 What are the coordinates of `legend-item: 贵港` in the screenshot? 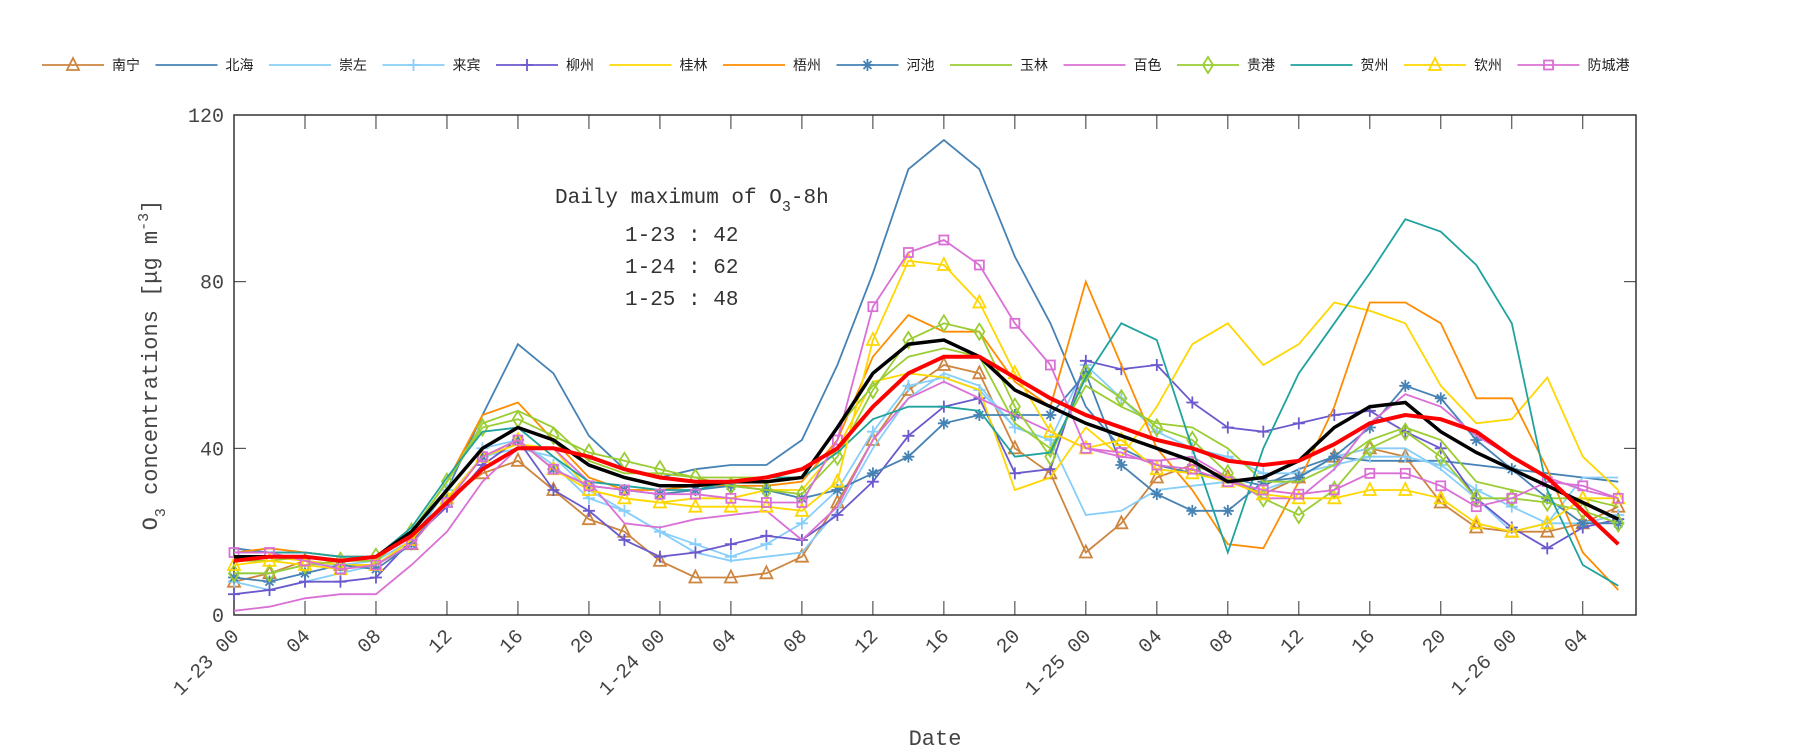 It's located at (1226, 65).